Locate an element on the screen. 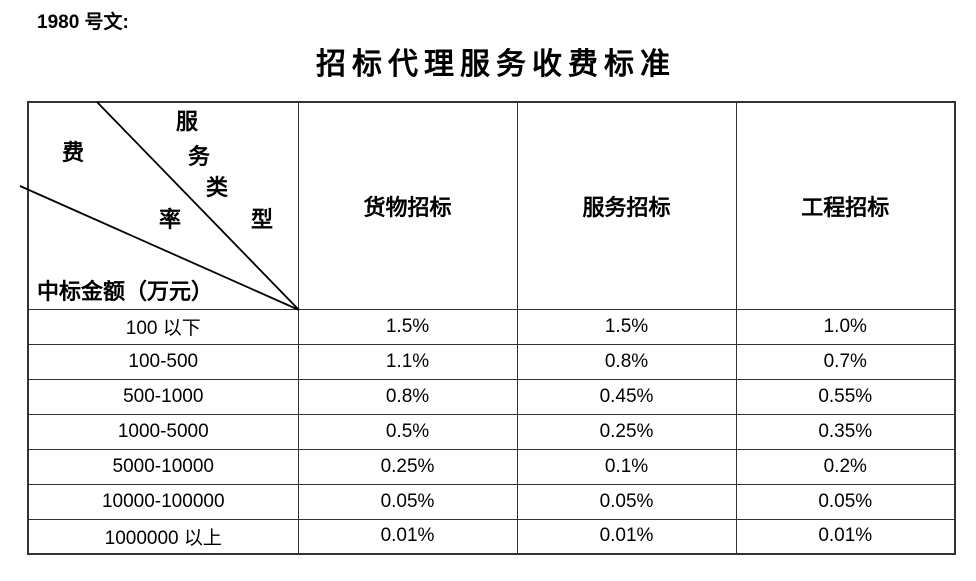 The height and width of the screenshot is (581, 976). table-row: 10000-100000 0.05% 0.05% 0.05% is located at coordinates (491, 501).